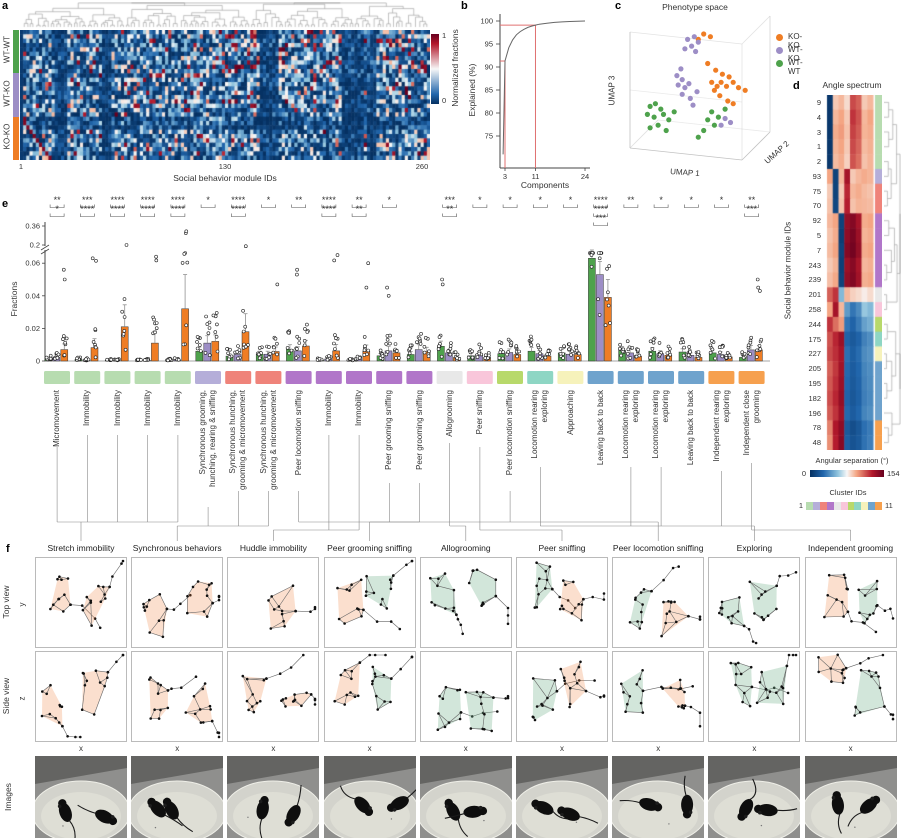 This screenshot has height=839, width=901. What do you see at coordinates (848, 492) in the screenshot?
I see `panel-d-clusterids-label: Cluster IDs` at bounding box center [848, 492].